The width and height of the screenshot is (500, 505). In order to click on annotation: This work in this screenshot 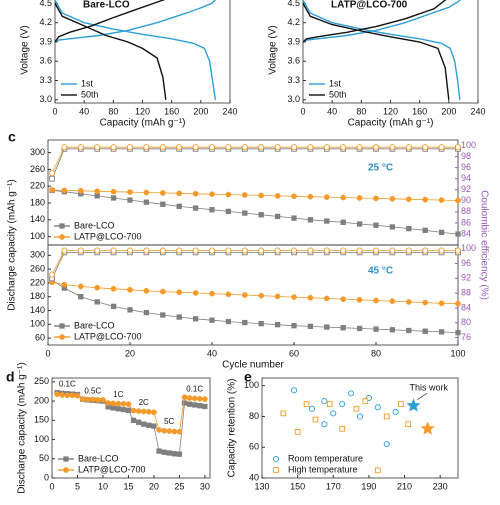, I will do `click(428, 387)`.